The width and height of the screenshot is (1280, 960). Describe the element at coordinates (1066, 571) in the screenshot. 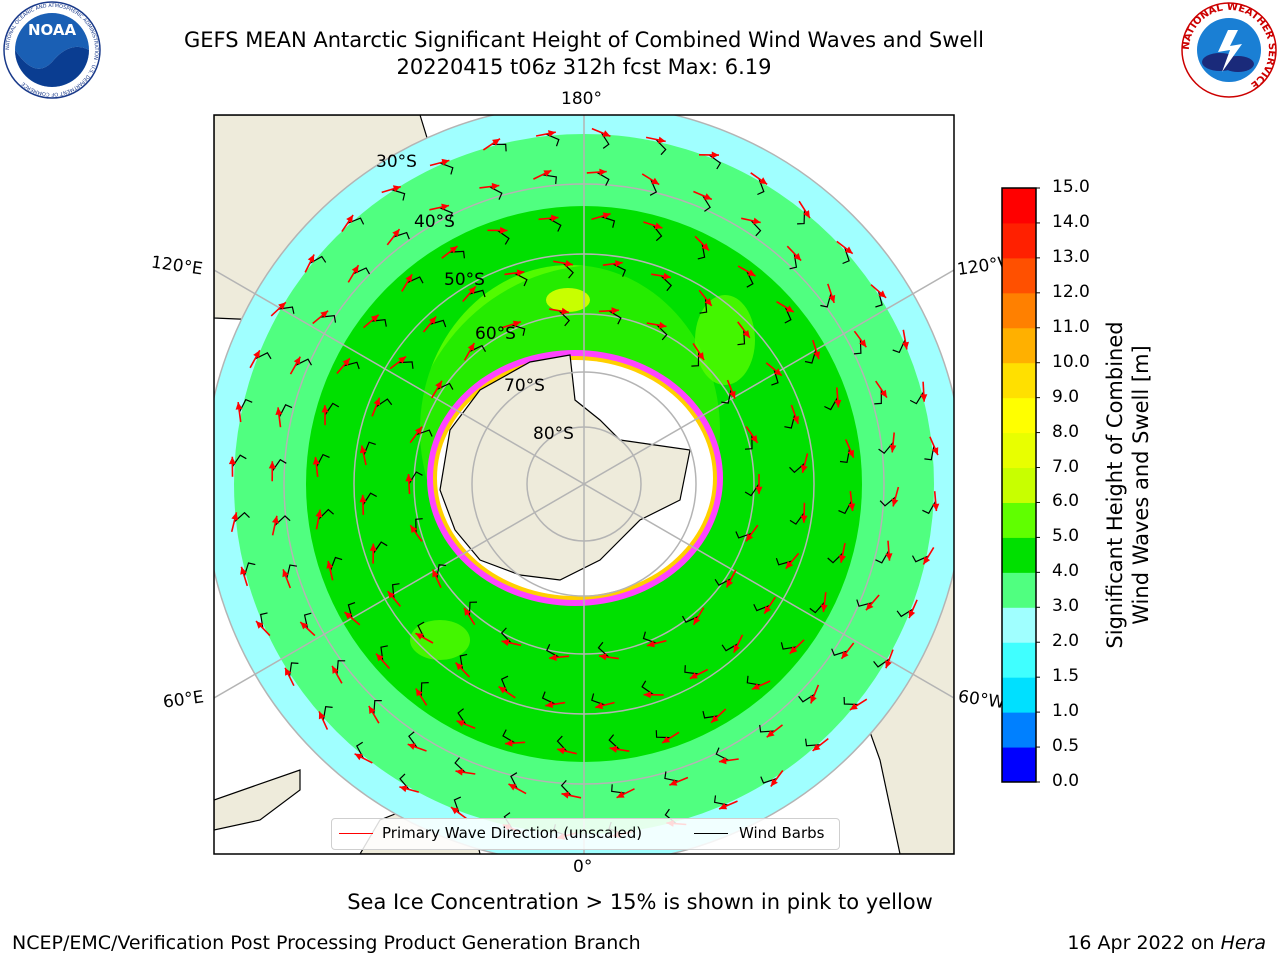

I see `colorbar-tick-label: 4.0` at that location.